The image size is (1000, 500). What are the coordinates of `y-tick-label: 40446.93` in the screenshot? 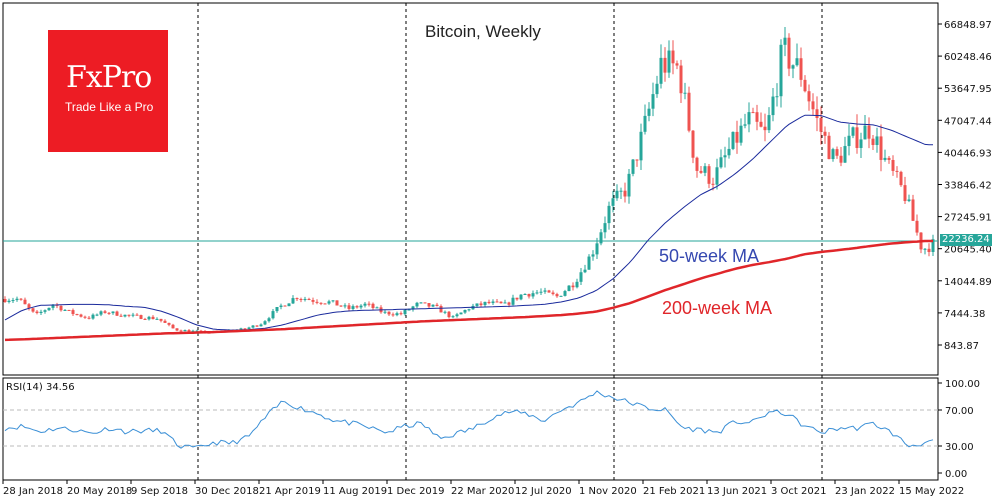 It's located at (968, 153).